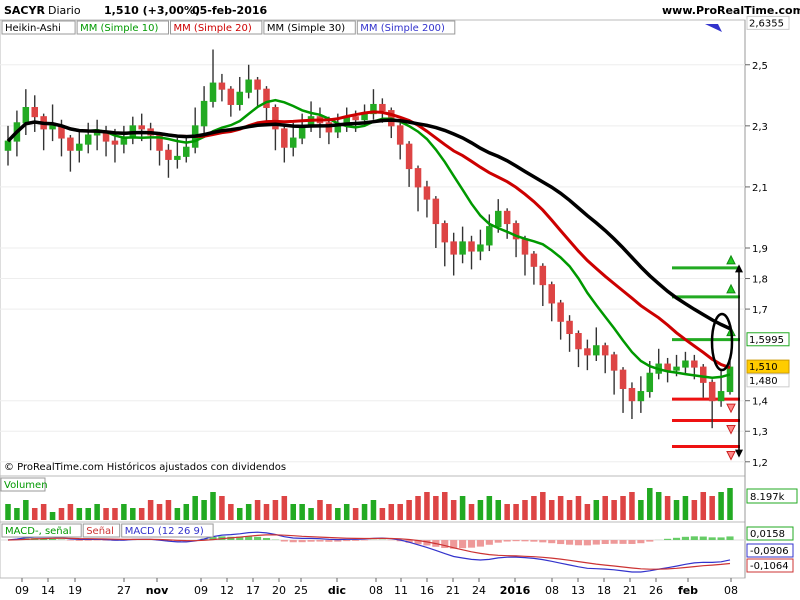  What do you see at coordinates (33, 28) in the screenshot?
I see `legend-item: Heikin-Ashi` at bounding box center [33, 28].